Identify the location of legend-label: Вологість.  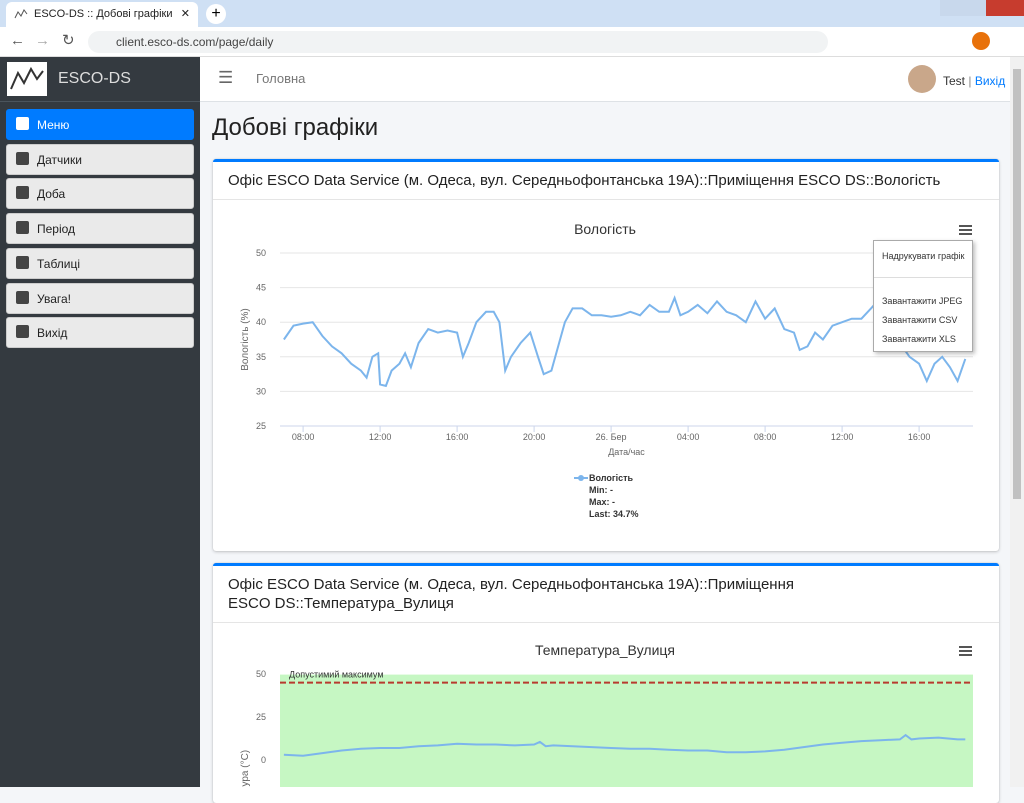
(611, 478).